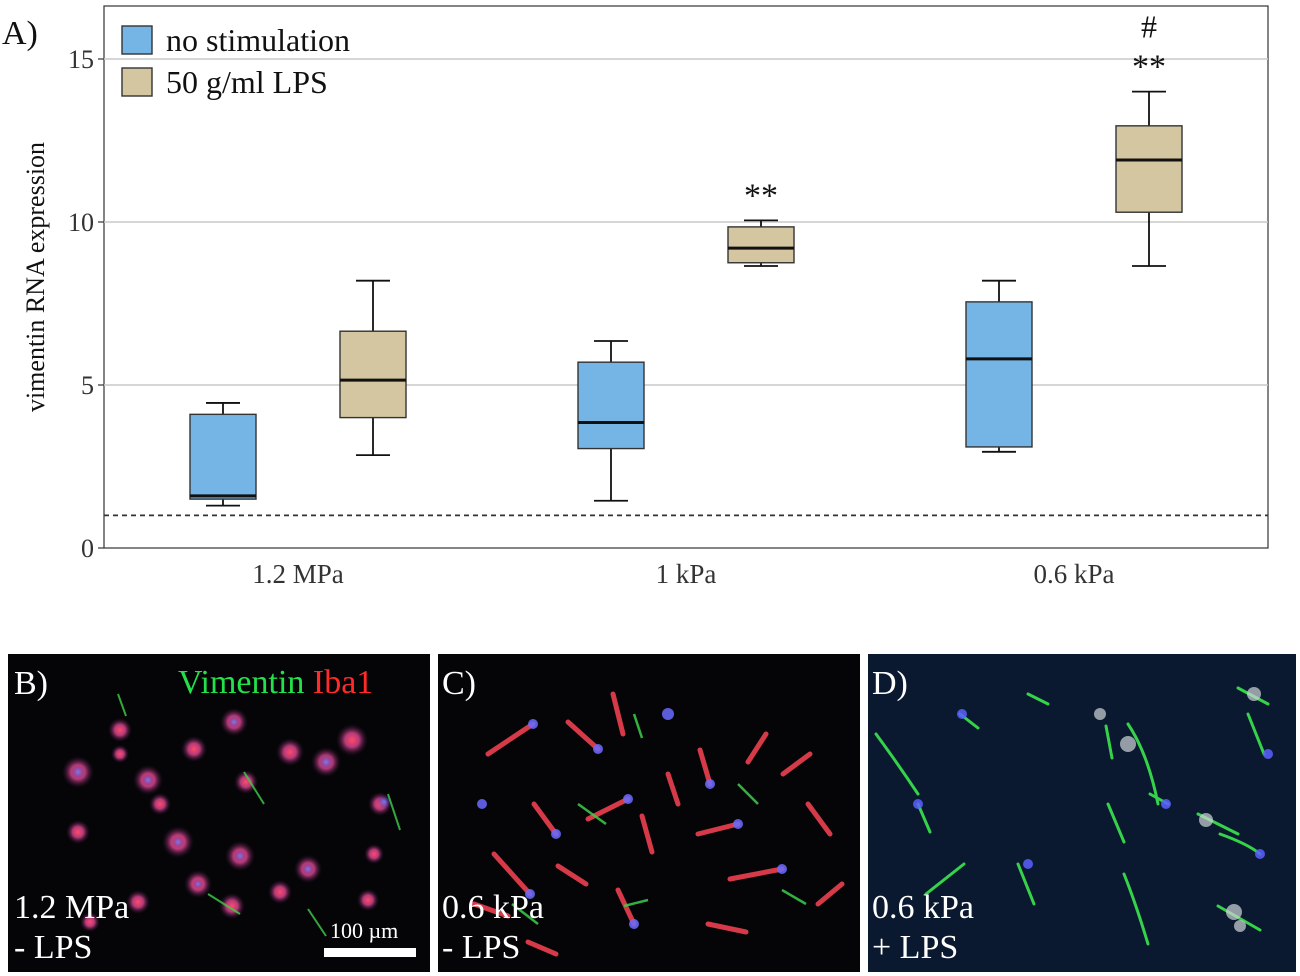  I want to click on box-50-g-ml-lps-1: **, so click(761, 222).